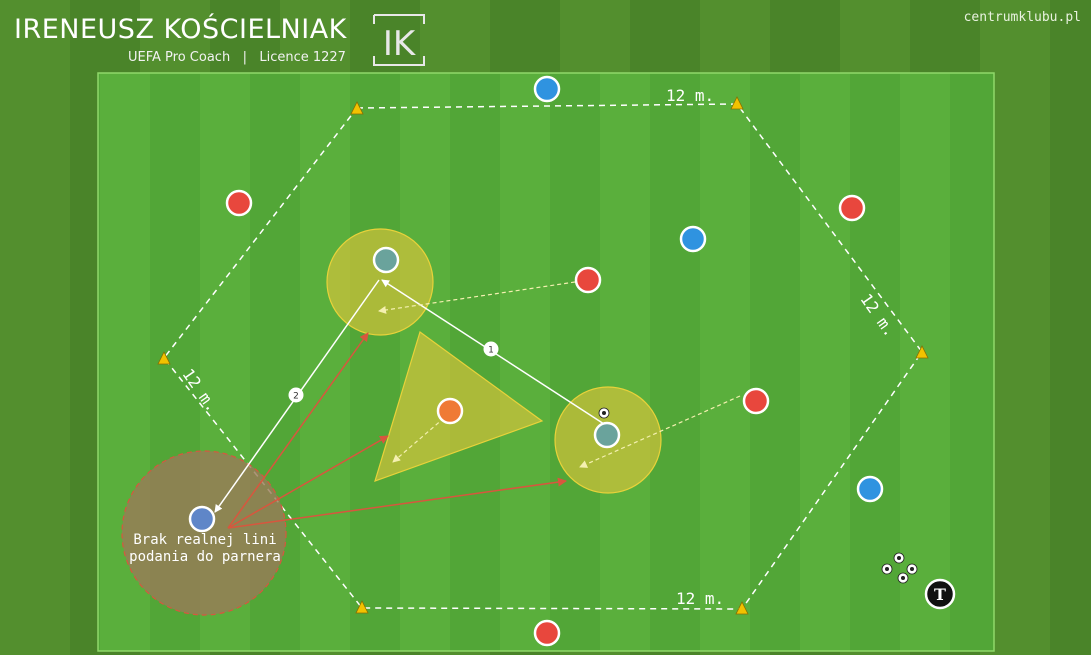 The width and height of the screenshot is (1091, 655). I want to click on ik-logo-icon: IK, so click(399, 40).